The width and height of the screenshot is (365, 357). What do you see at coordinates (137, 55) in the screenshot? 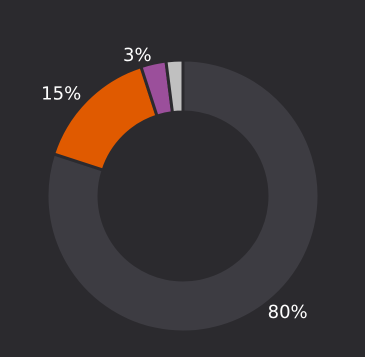
I see `data-label: 3%` at bounding box center [137, 55].